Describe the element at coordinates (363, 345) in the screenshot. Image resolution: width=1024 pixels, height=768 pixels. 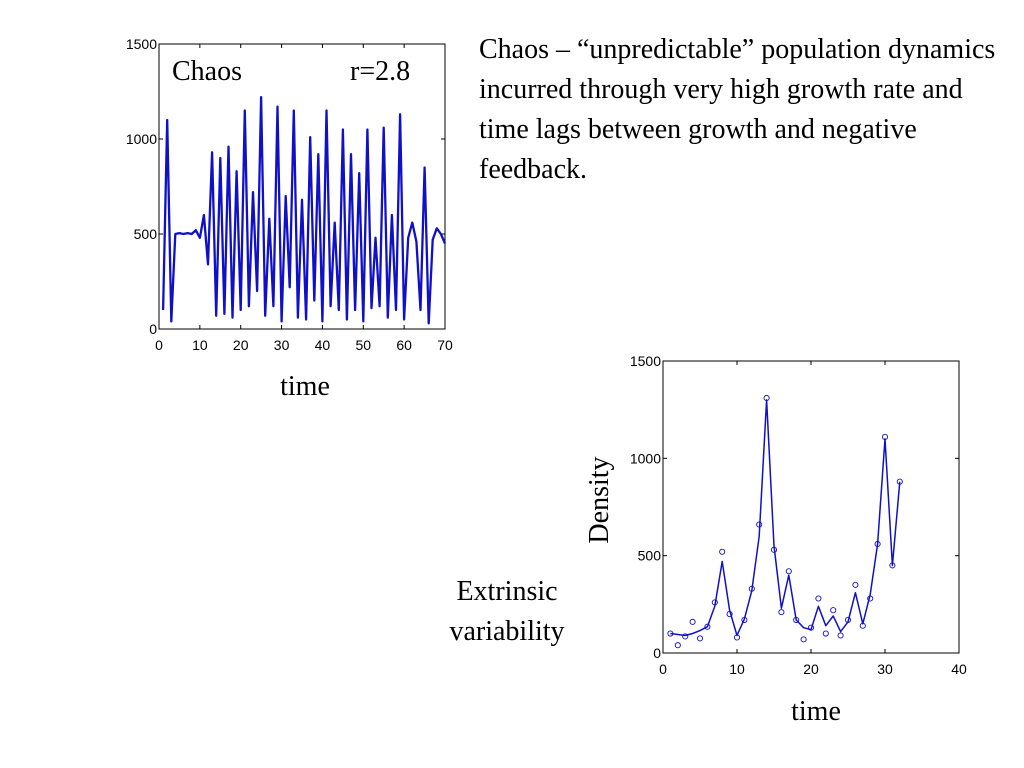
I see `x-tick-label: 50` at that location.